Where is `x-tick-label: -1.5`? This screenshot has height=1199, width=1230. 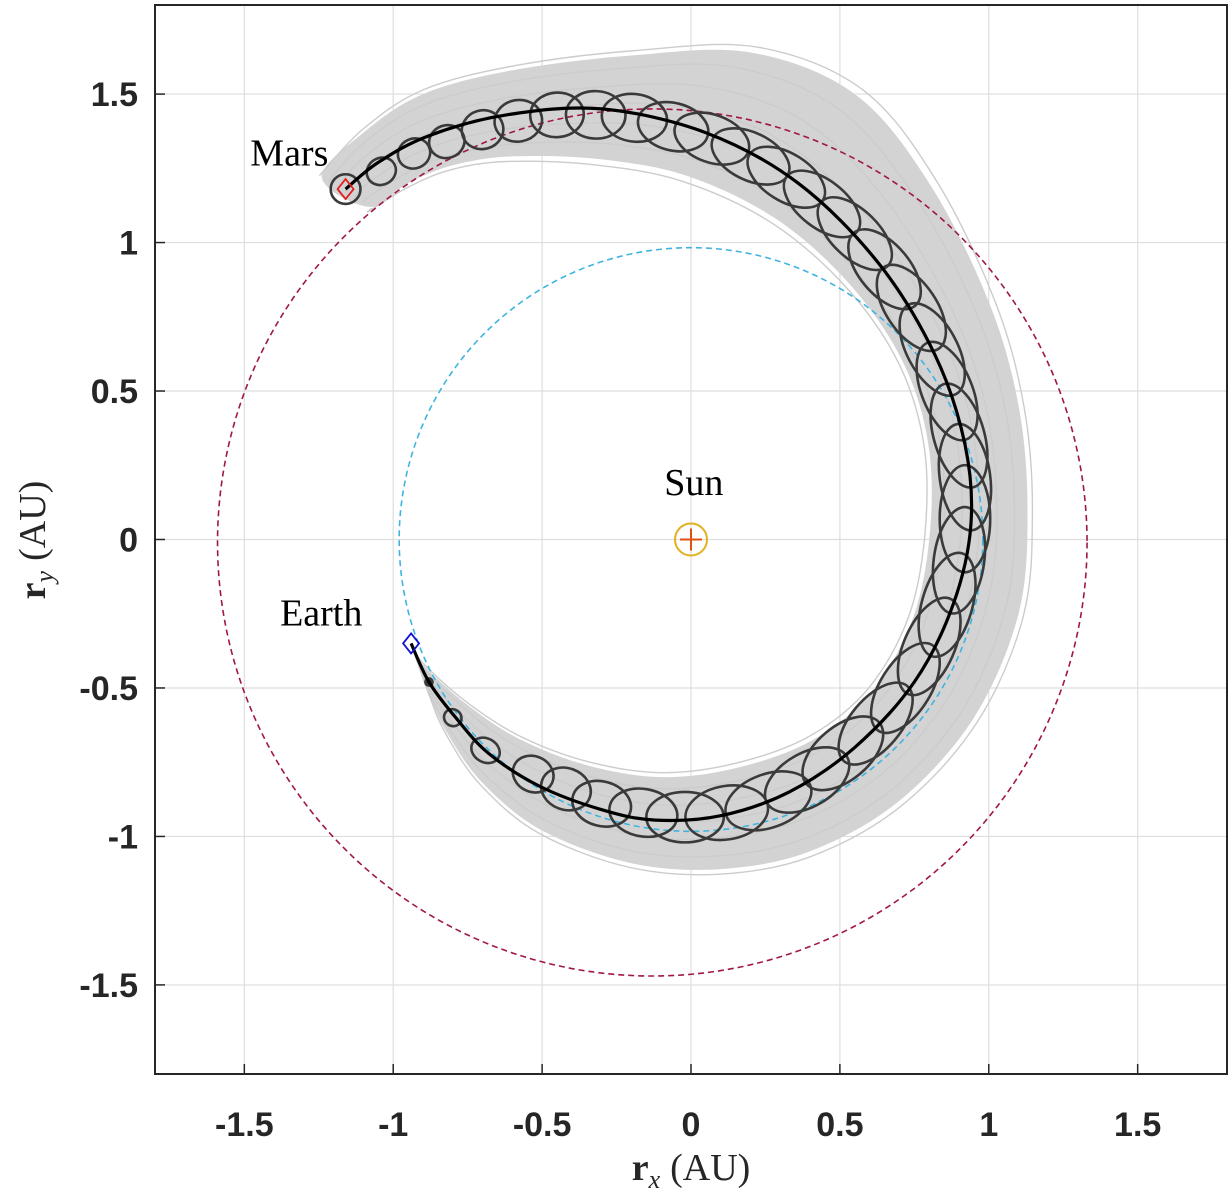 x-tick-label: -1.5 is located at coordinates (244, 1125).